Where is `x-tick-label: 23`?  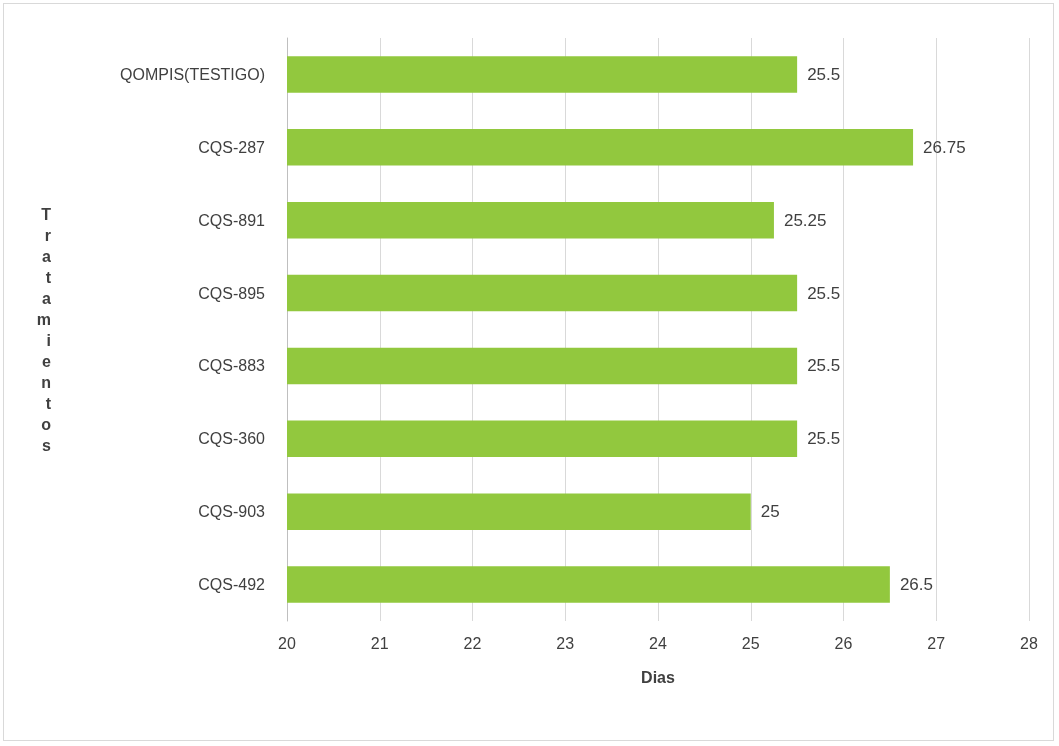 x-tick-label: 23 is located at coordinates (565, 643).